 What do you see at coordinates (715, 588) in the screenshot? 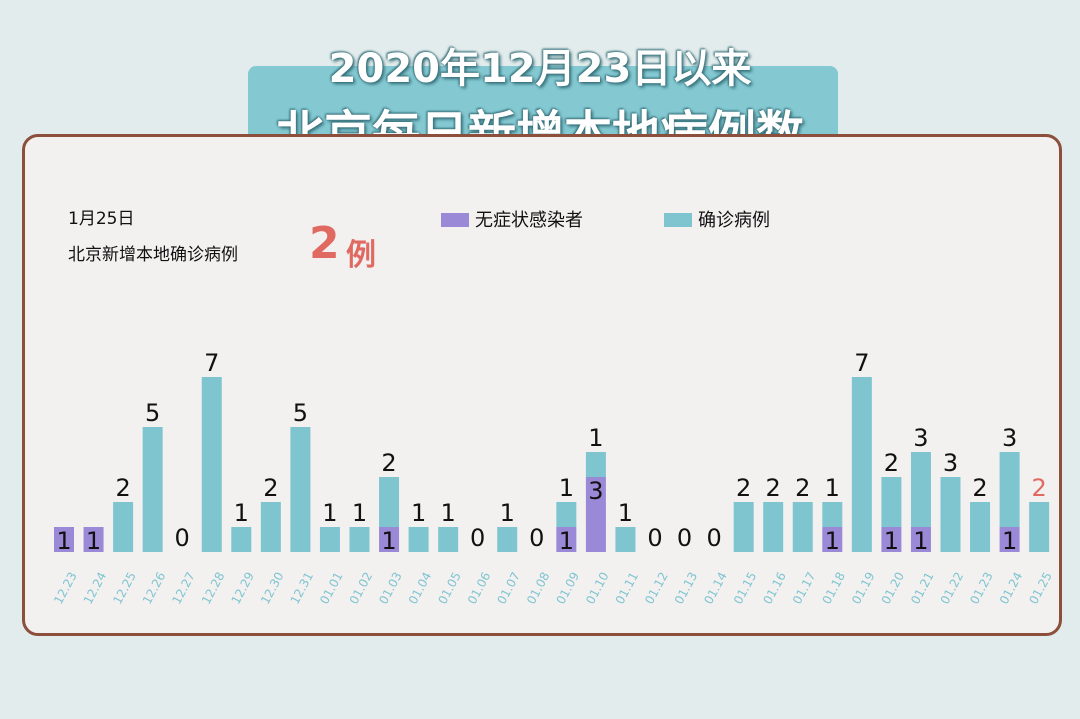
I see `x-tick-label-01.14: 01.14` at bounding box center [715, 588].